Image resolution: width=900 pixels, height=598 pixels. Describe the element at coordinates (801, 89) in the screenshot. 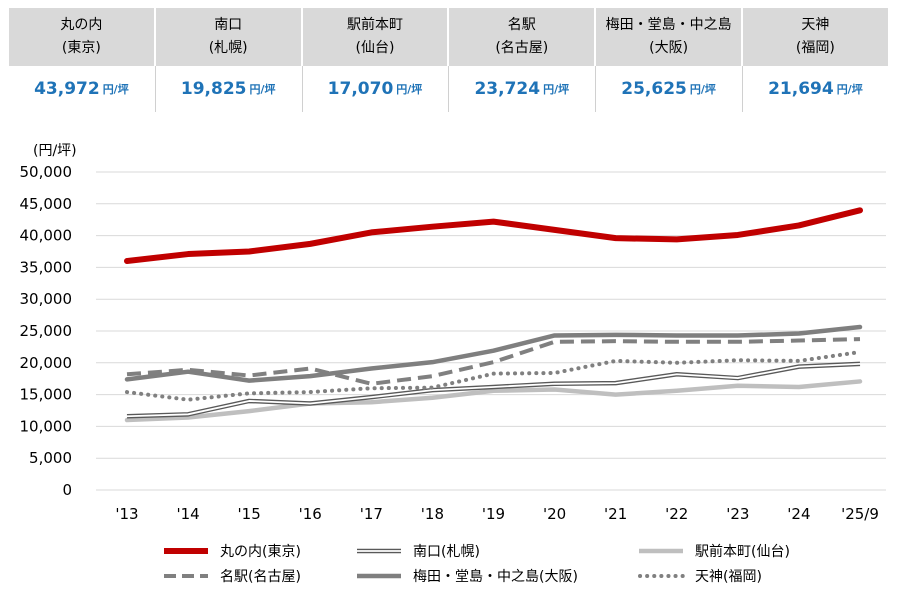

I see `price-value: 21,694` at that location.